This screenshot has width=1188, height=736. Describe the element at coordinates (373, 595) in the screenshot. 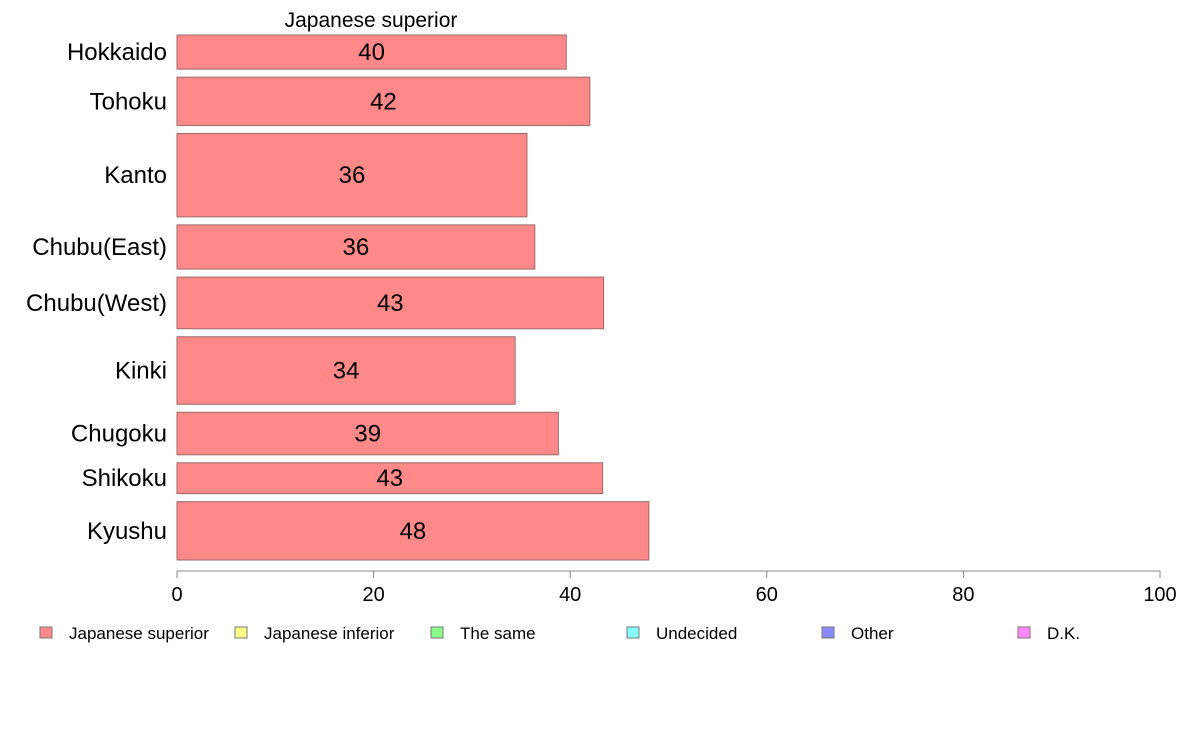

I see `x-tick-label: 20` at that location.